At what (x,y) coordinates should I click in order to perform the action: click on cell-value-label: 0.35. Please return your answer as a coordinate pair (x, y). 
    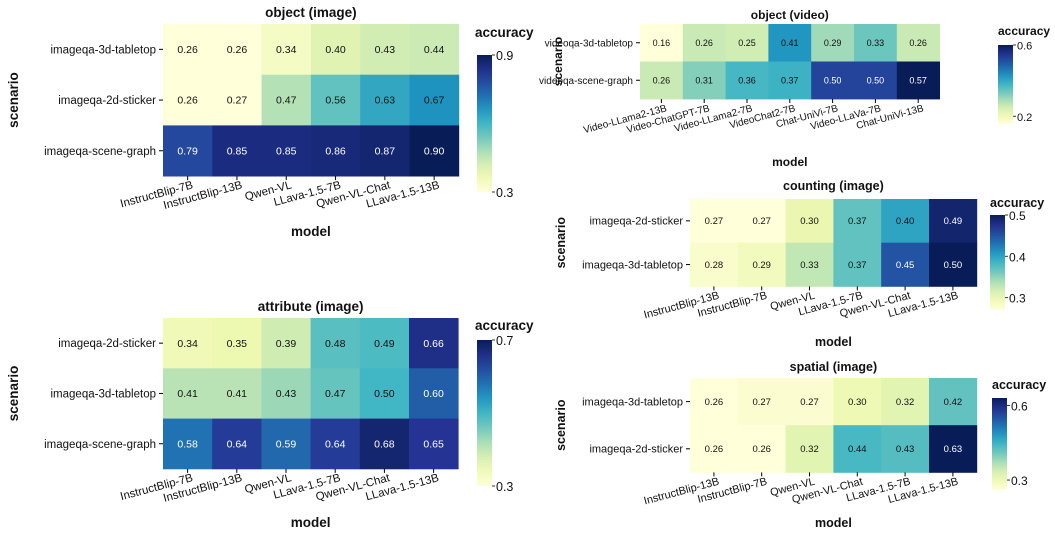
    Looking at the image, I should click on (237, 344).